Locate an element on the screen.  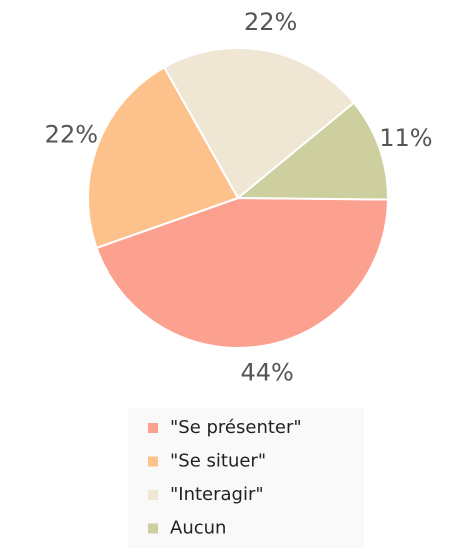
slice-label: 44% is located at coordinates (266, 373).